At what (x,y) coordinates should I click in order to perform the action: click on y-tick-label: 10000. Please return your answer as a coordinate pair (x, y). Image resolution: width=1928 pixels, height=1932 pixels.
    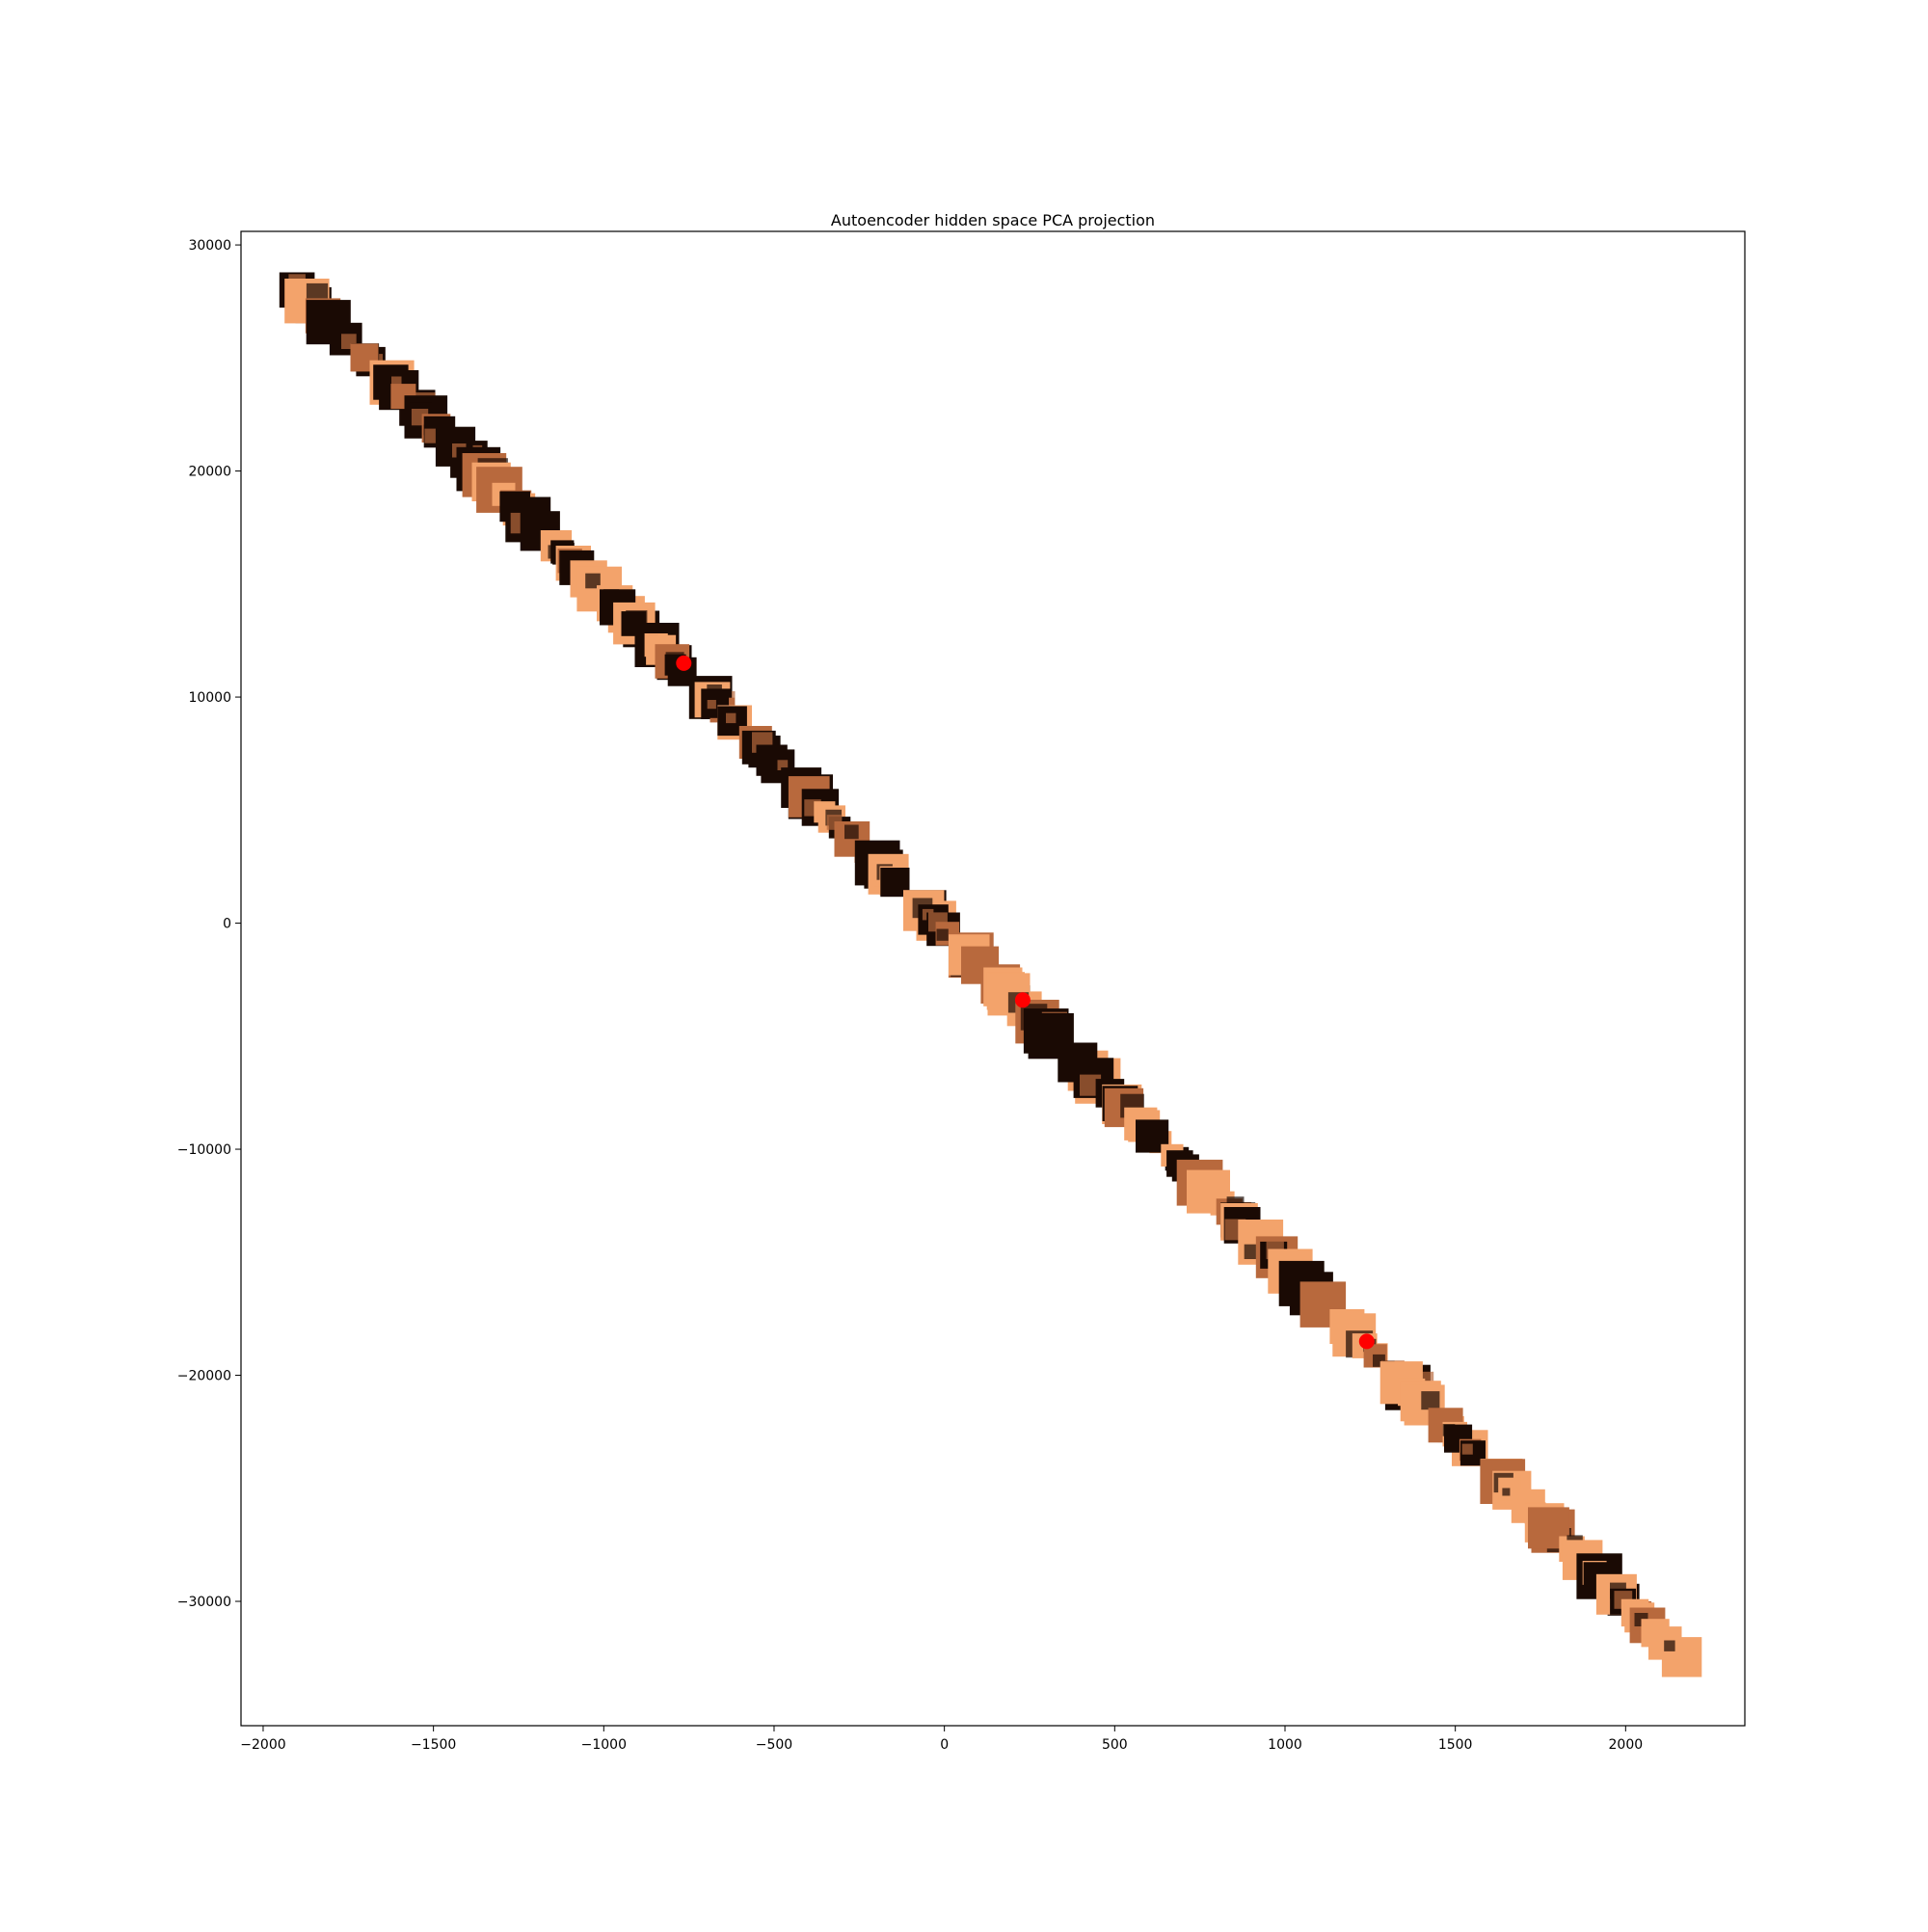
    Looking at the image, I should click on (209, 698).